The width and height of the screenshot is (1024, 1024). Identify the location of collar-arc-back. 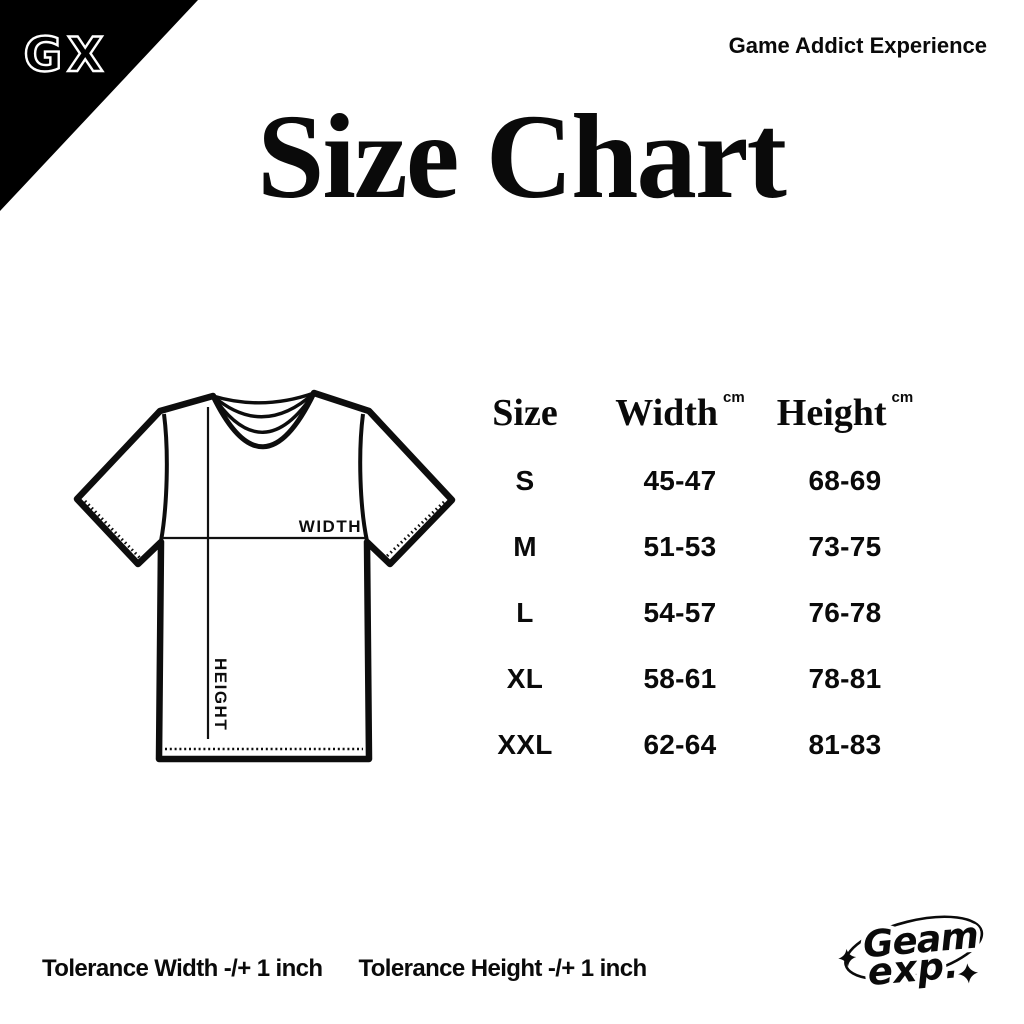
(263, 398).